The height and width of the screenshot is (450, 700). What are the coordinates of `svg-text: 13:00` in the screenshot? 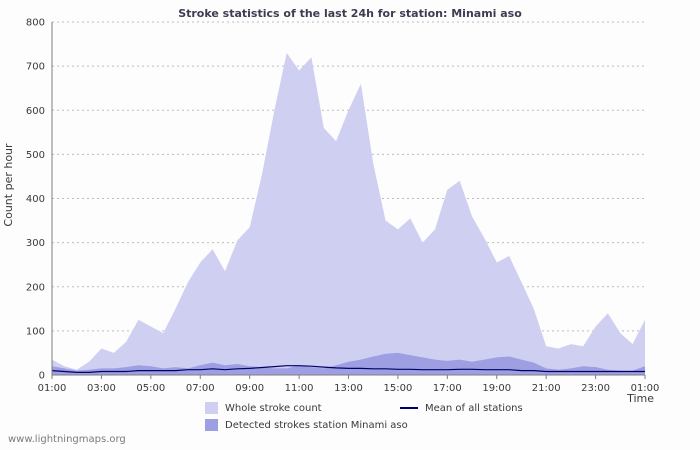 It's located at (348, 388).